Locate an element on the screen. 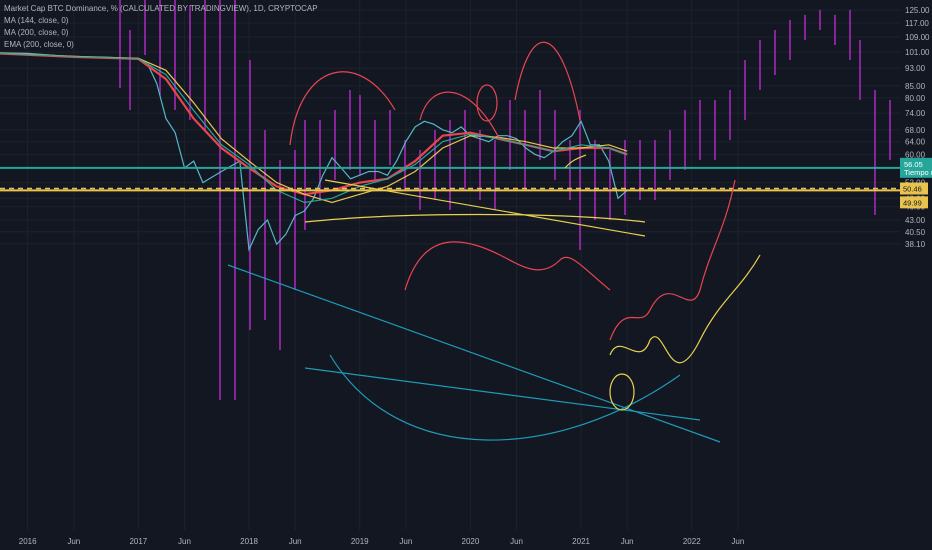  badge-current-value: 56.05 is located at coordinates (913, 164).